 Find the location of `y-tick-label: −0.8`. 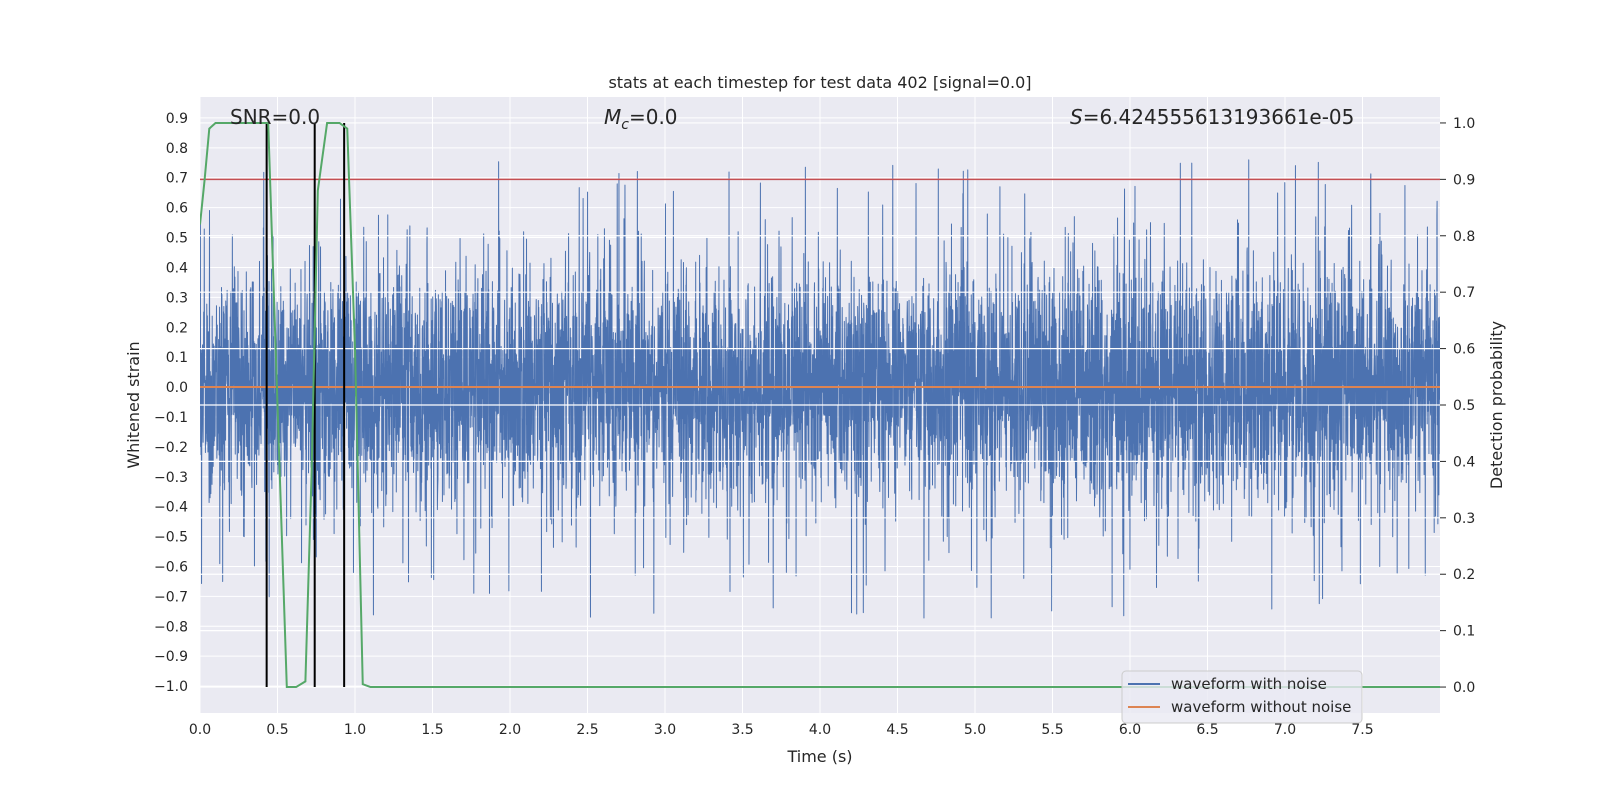

y-tick-label: −0.8 is located at coordinates (171, 627).